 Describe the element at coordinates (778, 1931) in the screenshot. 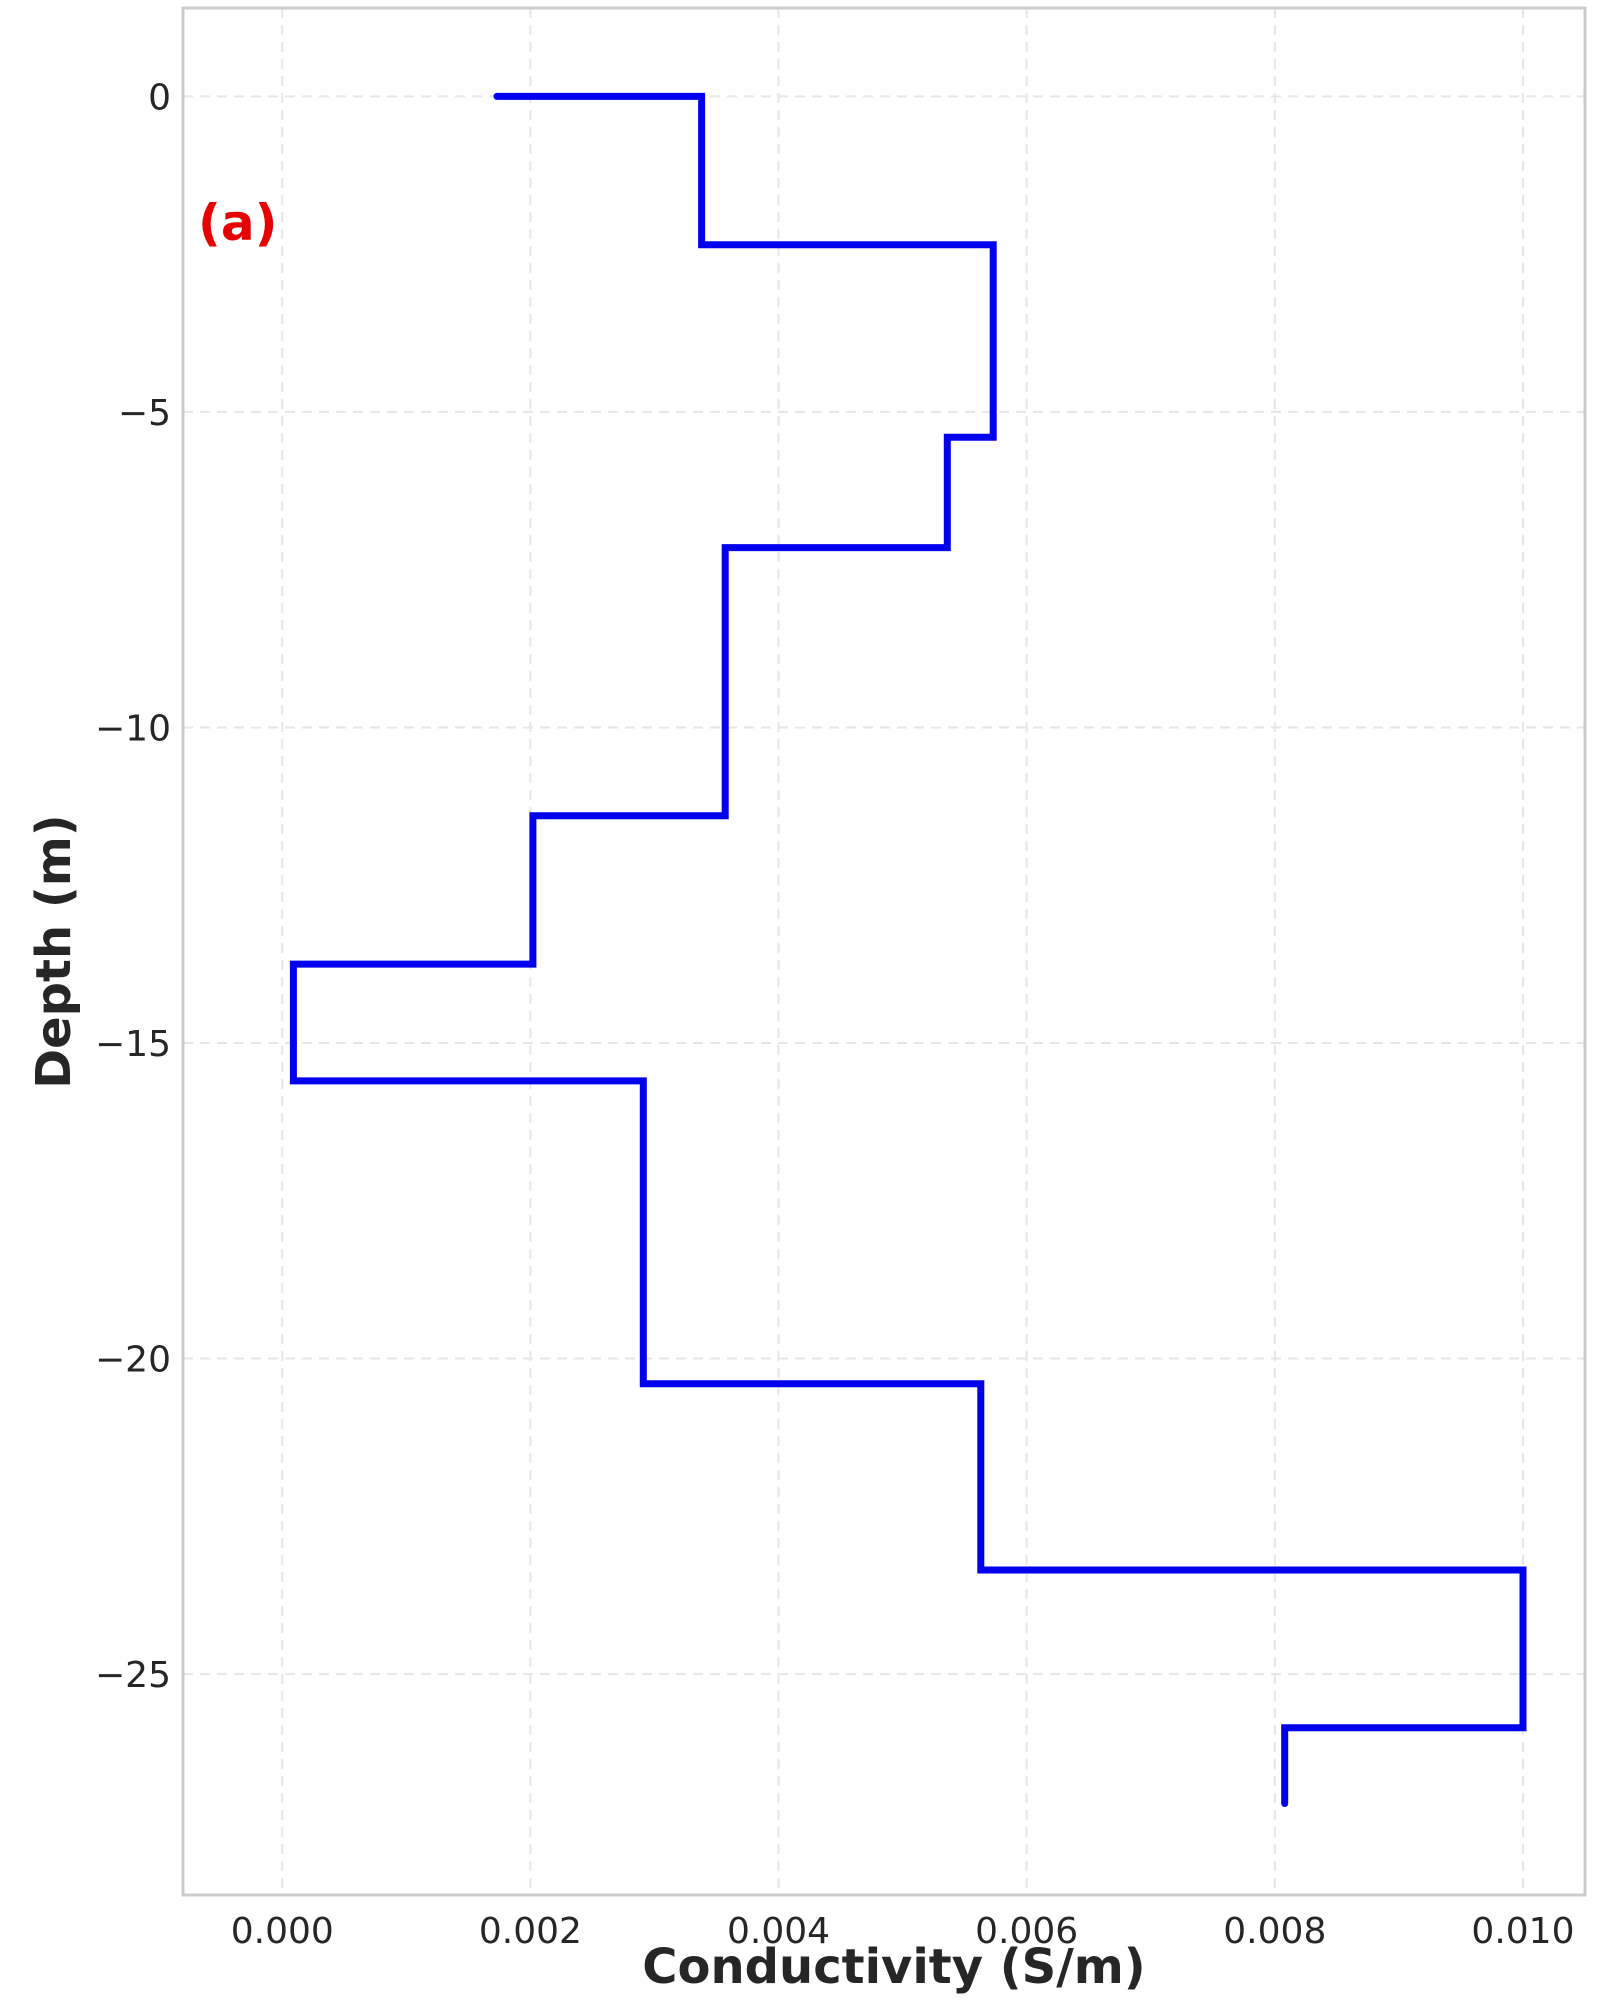

I see `x-tick-label: 0.004` at that location.